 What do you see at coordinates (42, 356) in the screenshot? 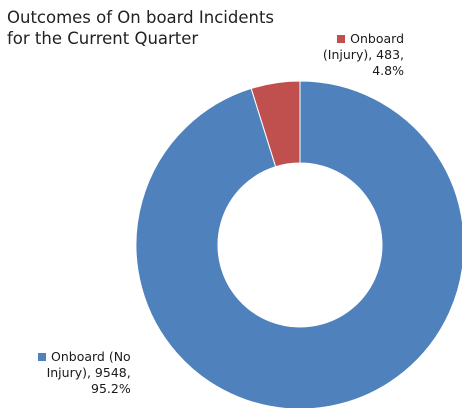
I see `legend-swatch-no-injury` at bounding box center [42, 356].